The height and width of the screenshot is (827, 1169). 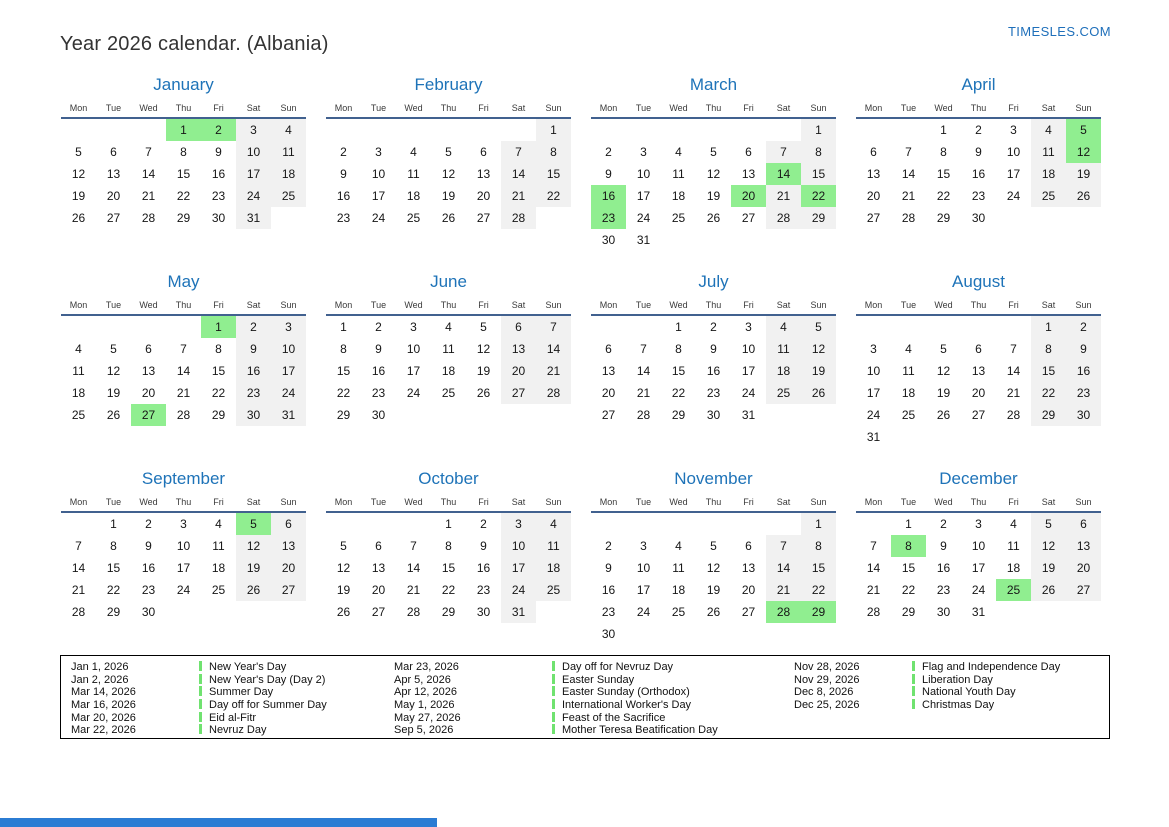 I want to click on holiday-marker-icon, so click(x=913, y=666).